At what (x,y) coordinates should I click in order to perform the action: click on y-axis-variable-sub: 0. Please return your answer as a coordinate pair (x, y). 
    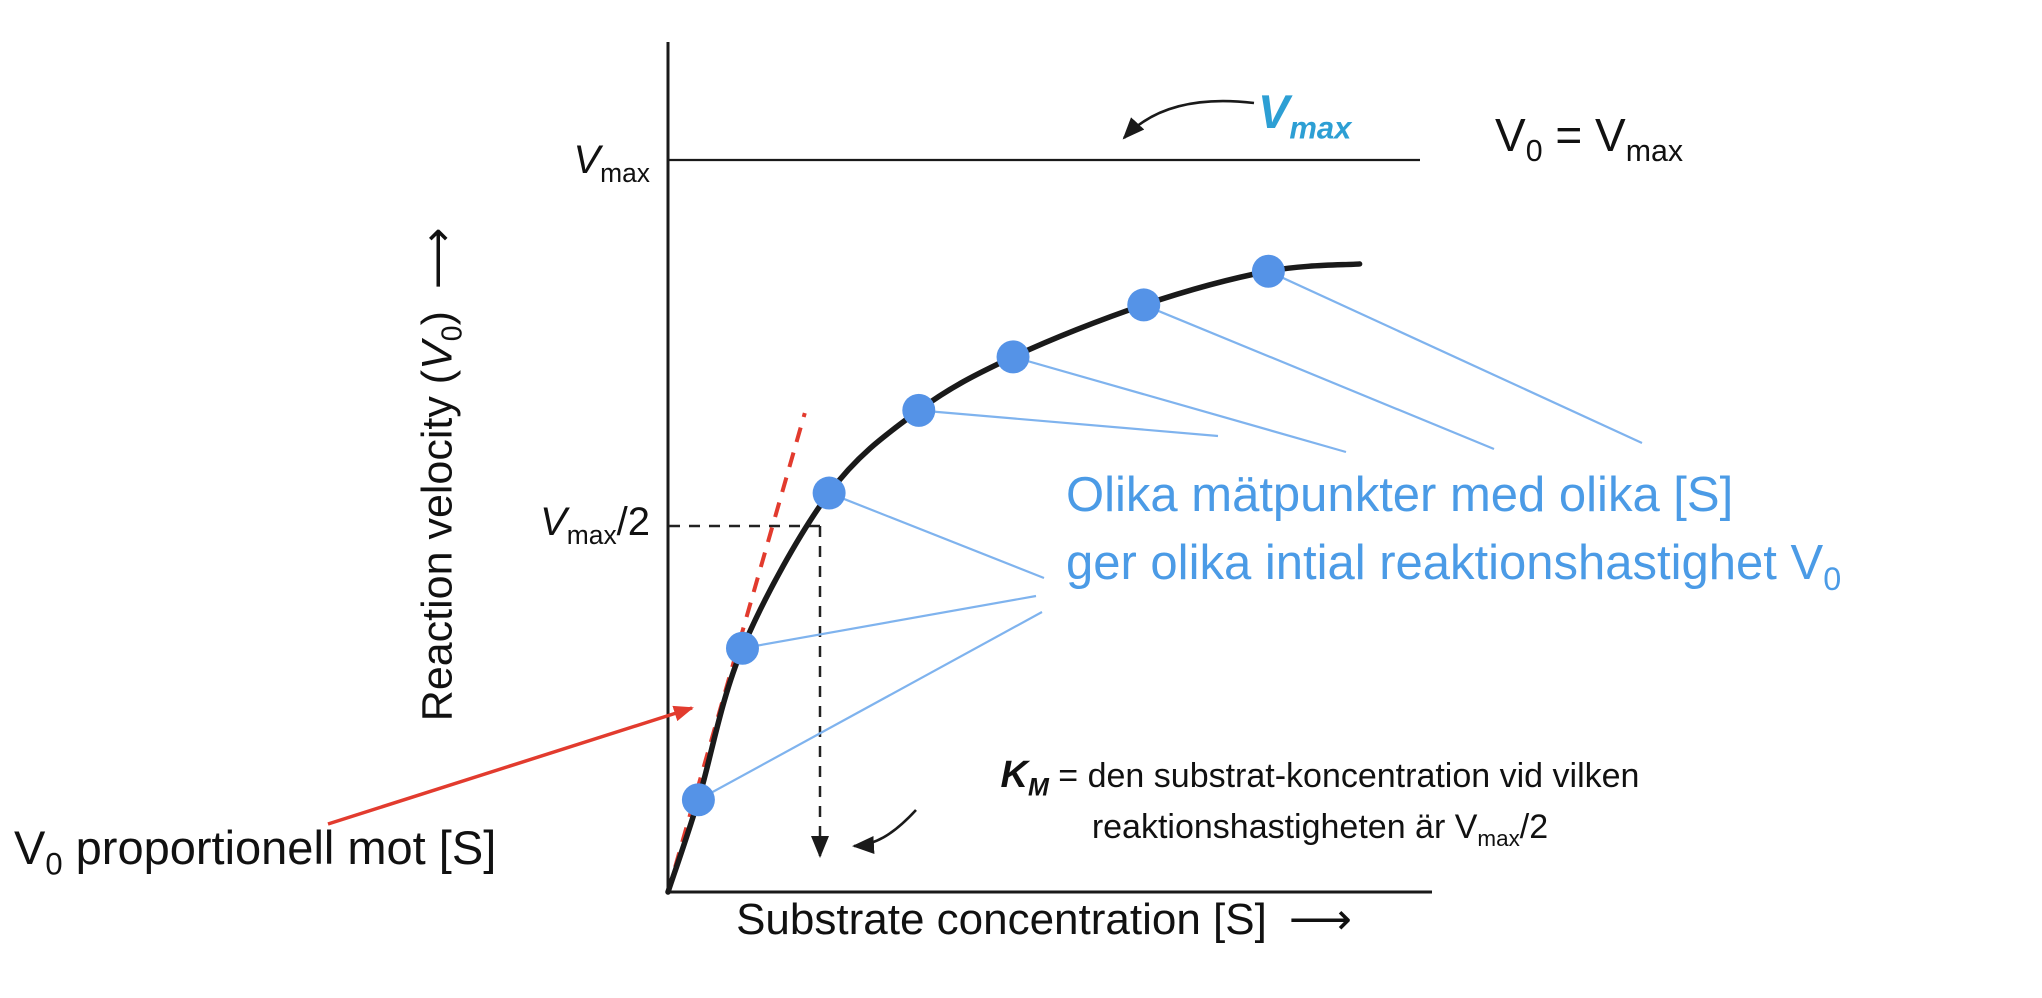
    Looking at the image, I should click on (452, 333).